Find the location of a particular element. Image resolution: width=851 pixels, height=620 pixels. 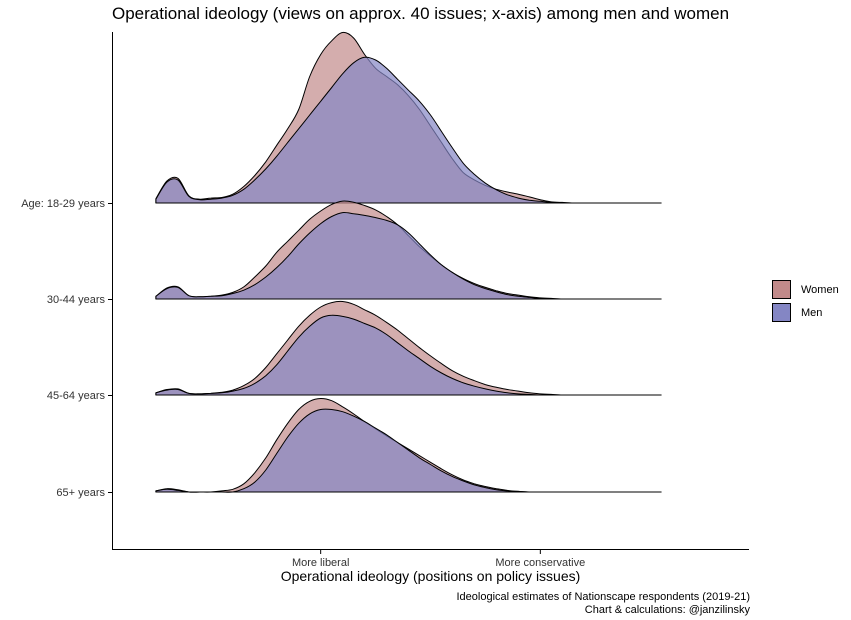

caption-line-credit: Chart & calculations: @janzilinsky is located at coordinates (667, 610).